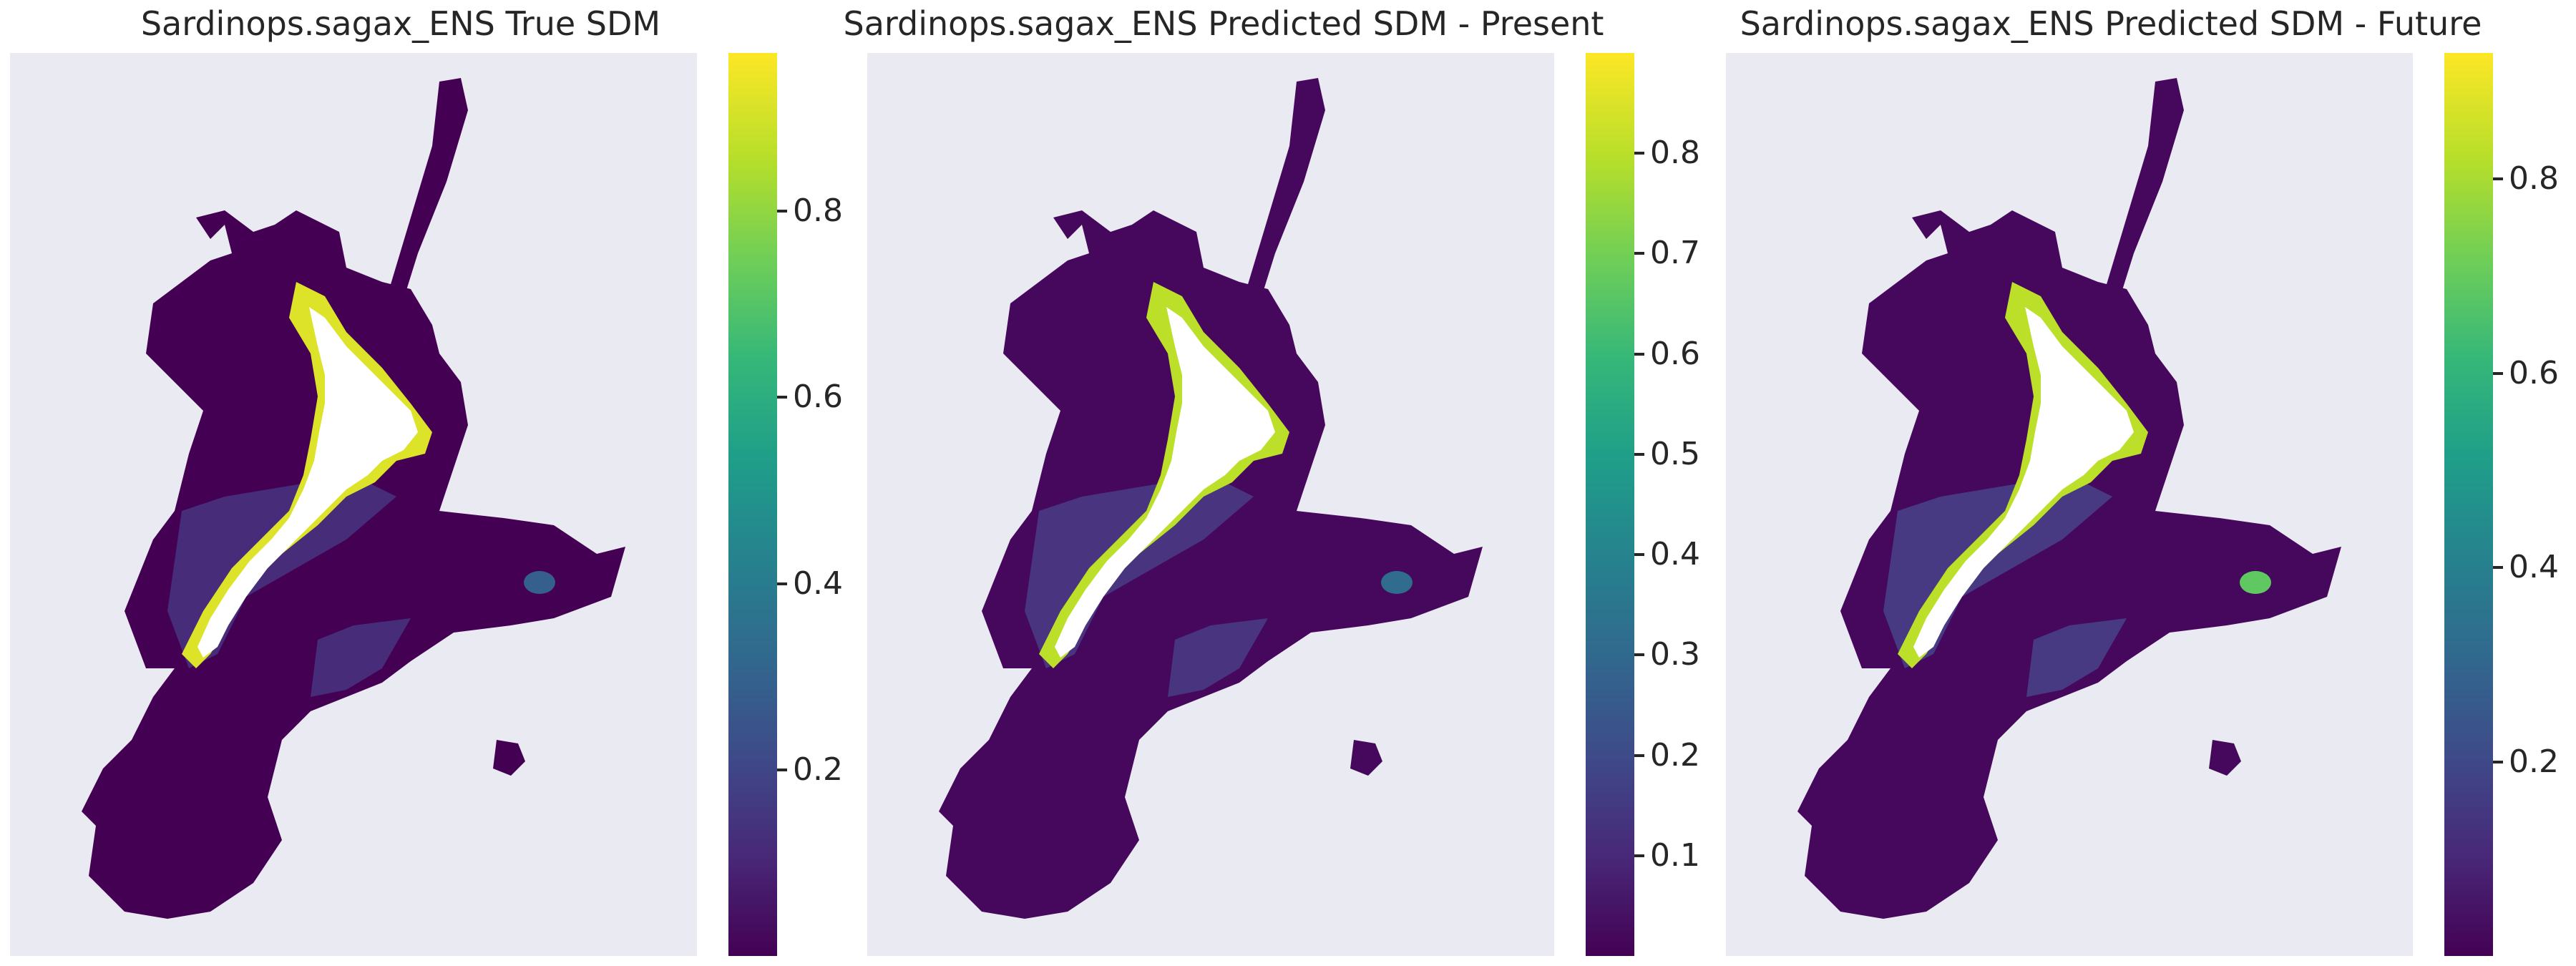  Describe the element at coordinates (1643, 504) in the screenshot. I see `colorbar: 0.1 0.2 0.3 0.4 0.5 0.6 0.7 0.8` at that location.